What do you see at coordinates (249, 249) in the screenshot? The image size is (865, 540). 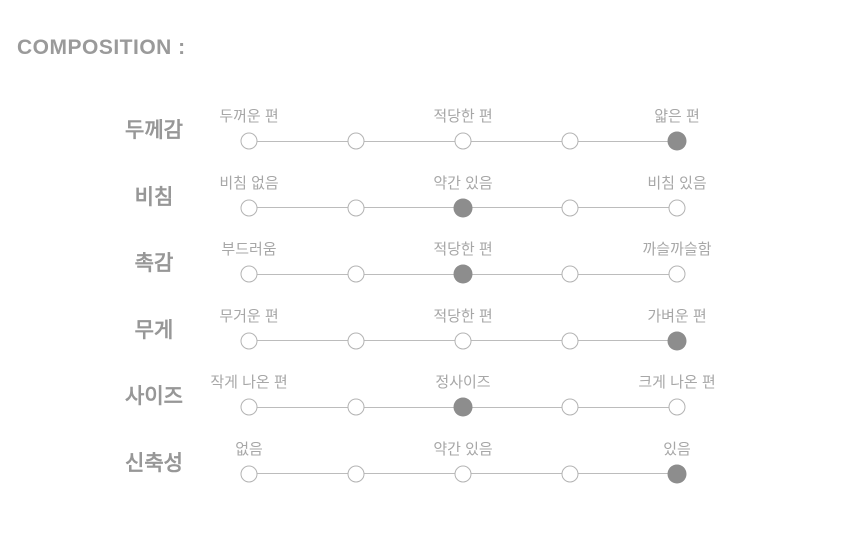 I see `scale-label-left: 부드러움` at bounding box center [249, 249].